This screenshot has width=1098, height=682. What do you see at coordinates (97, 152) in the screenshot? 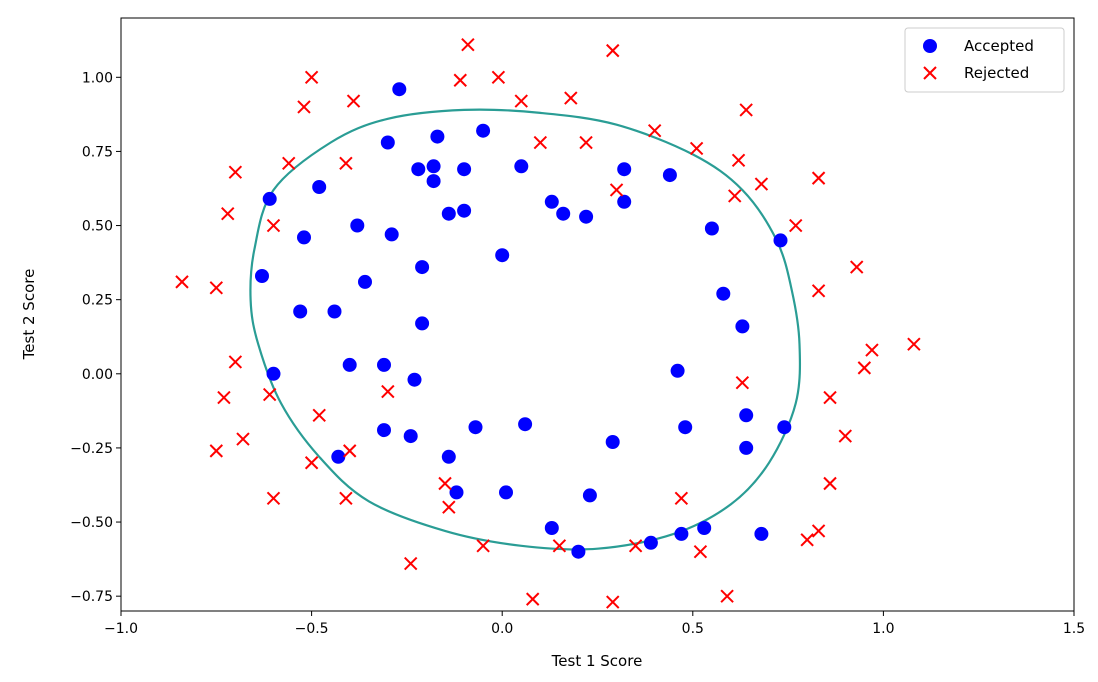
I see `y-tick-label: 0.75` at bounding box center [97, 152].